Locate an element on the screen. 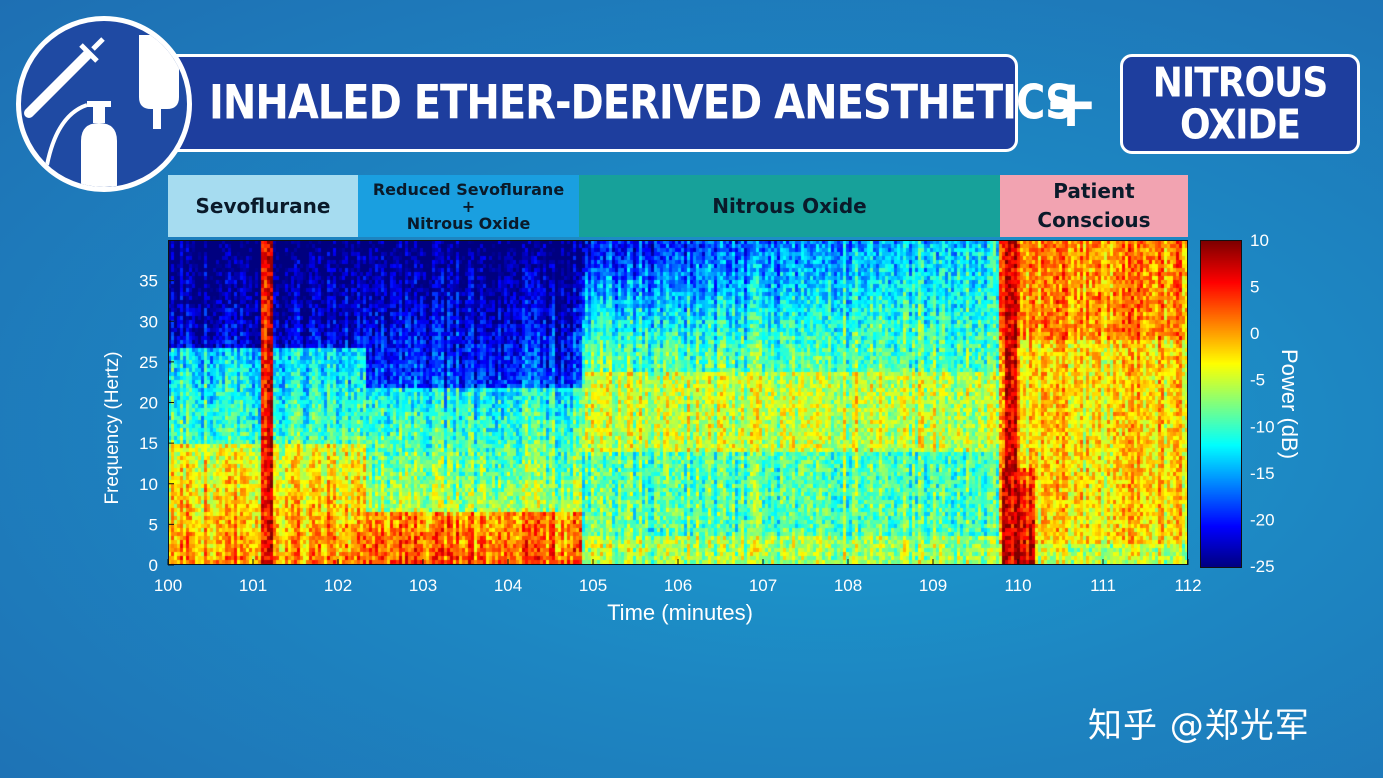  colorbar-tick-label: 5 is located at coordinates (1254, 287).